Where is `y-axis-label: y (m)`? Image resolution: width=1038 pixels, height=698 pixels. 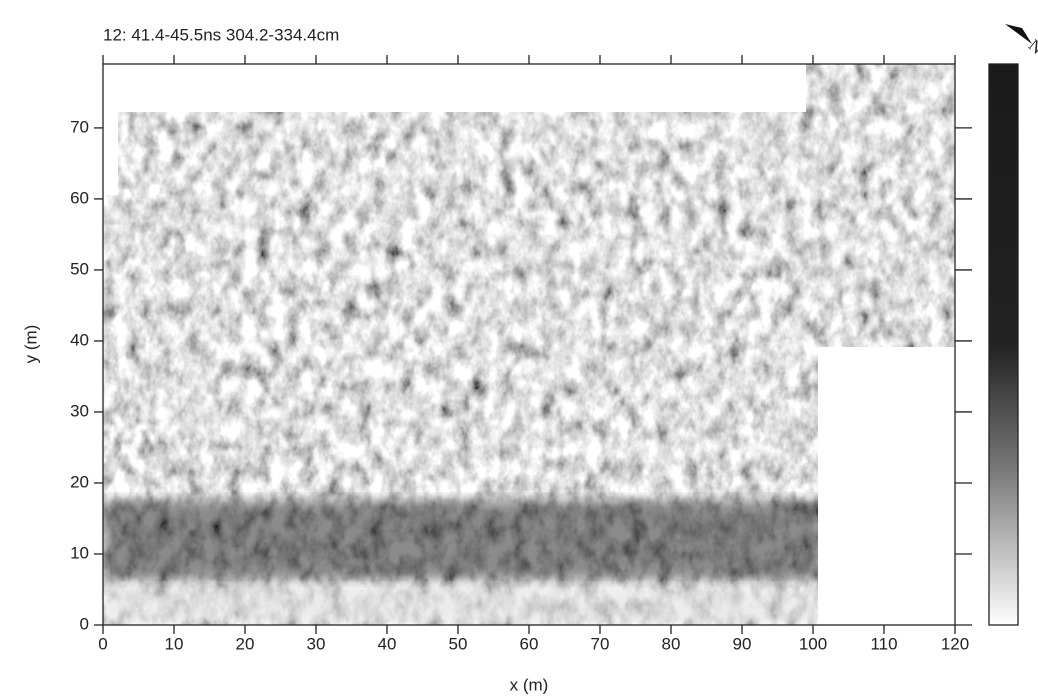
y-axis-label: y (m) is located at coordinates (30, 344).